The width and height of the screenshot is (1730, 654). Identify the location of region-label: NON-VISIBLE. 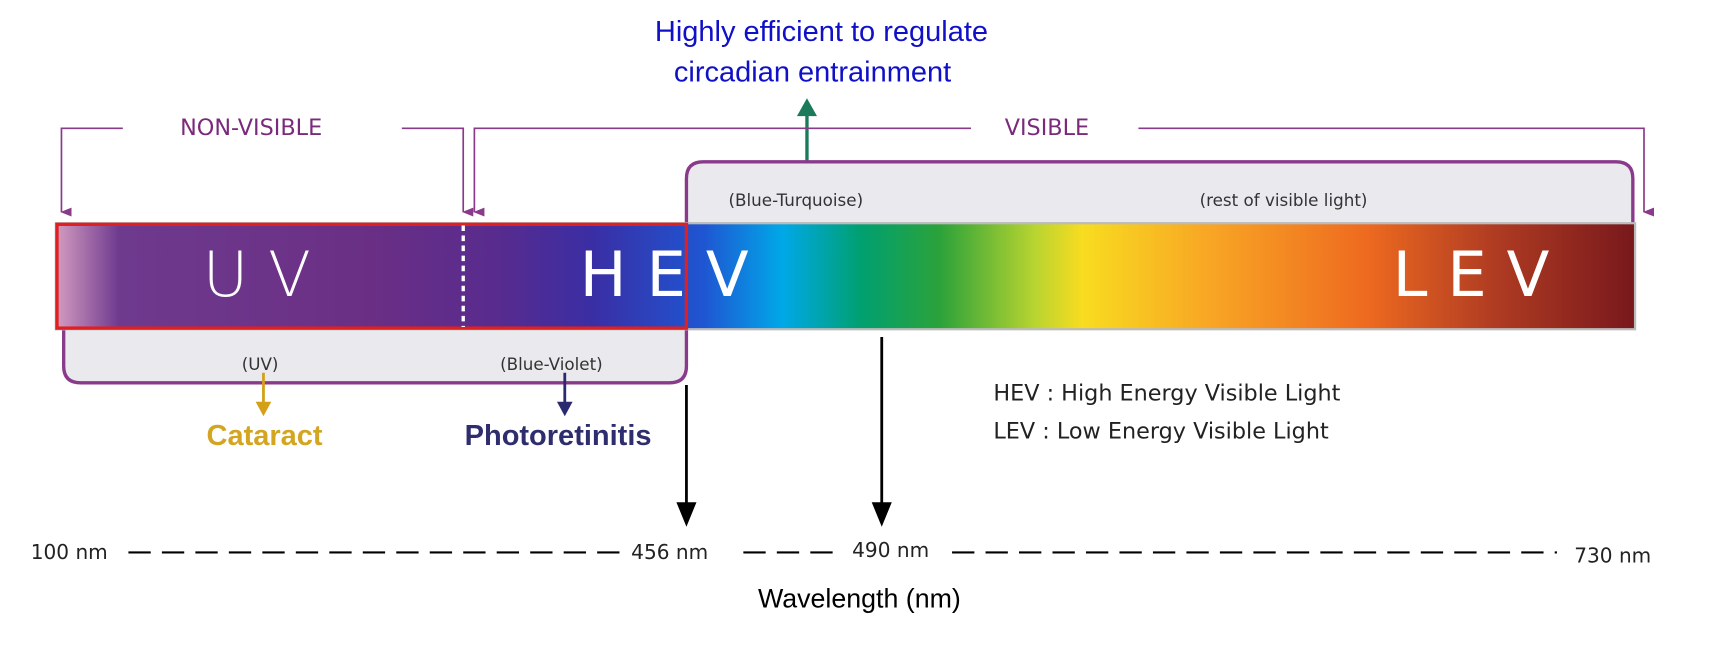
(251, 128).